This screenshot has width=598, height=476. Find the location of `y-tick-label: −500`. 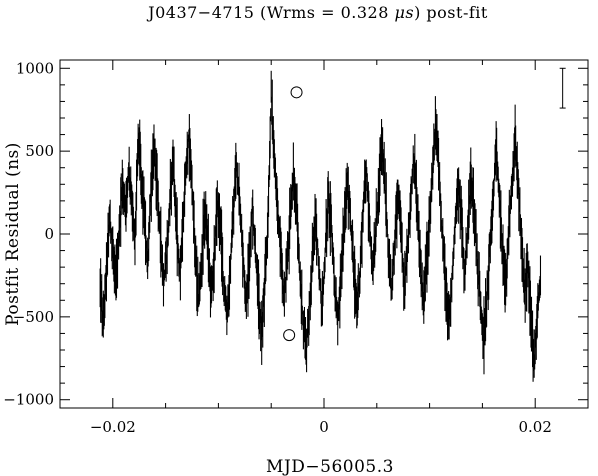

y-tick-label: −500 is located at coordinates (33, 317).